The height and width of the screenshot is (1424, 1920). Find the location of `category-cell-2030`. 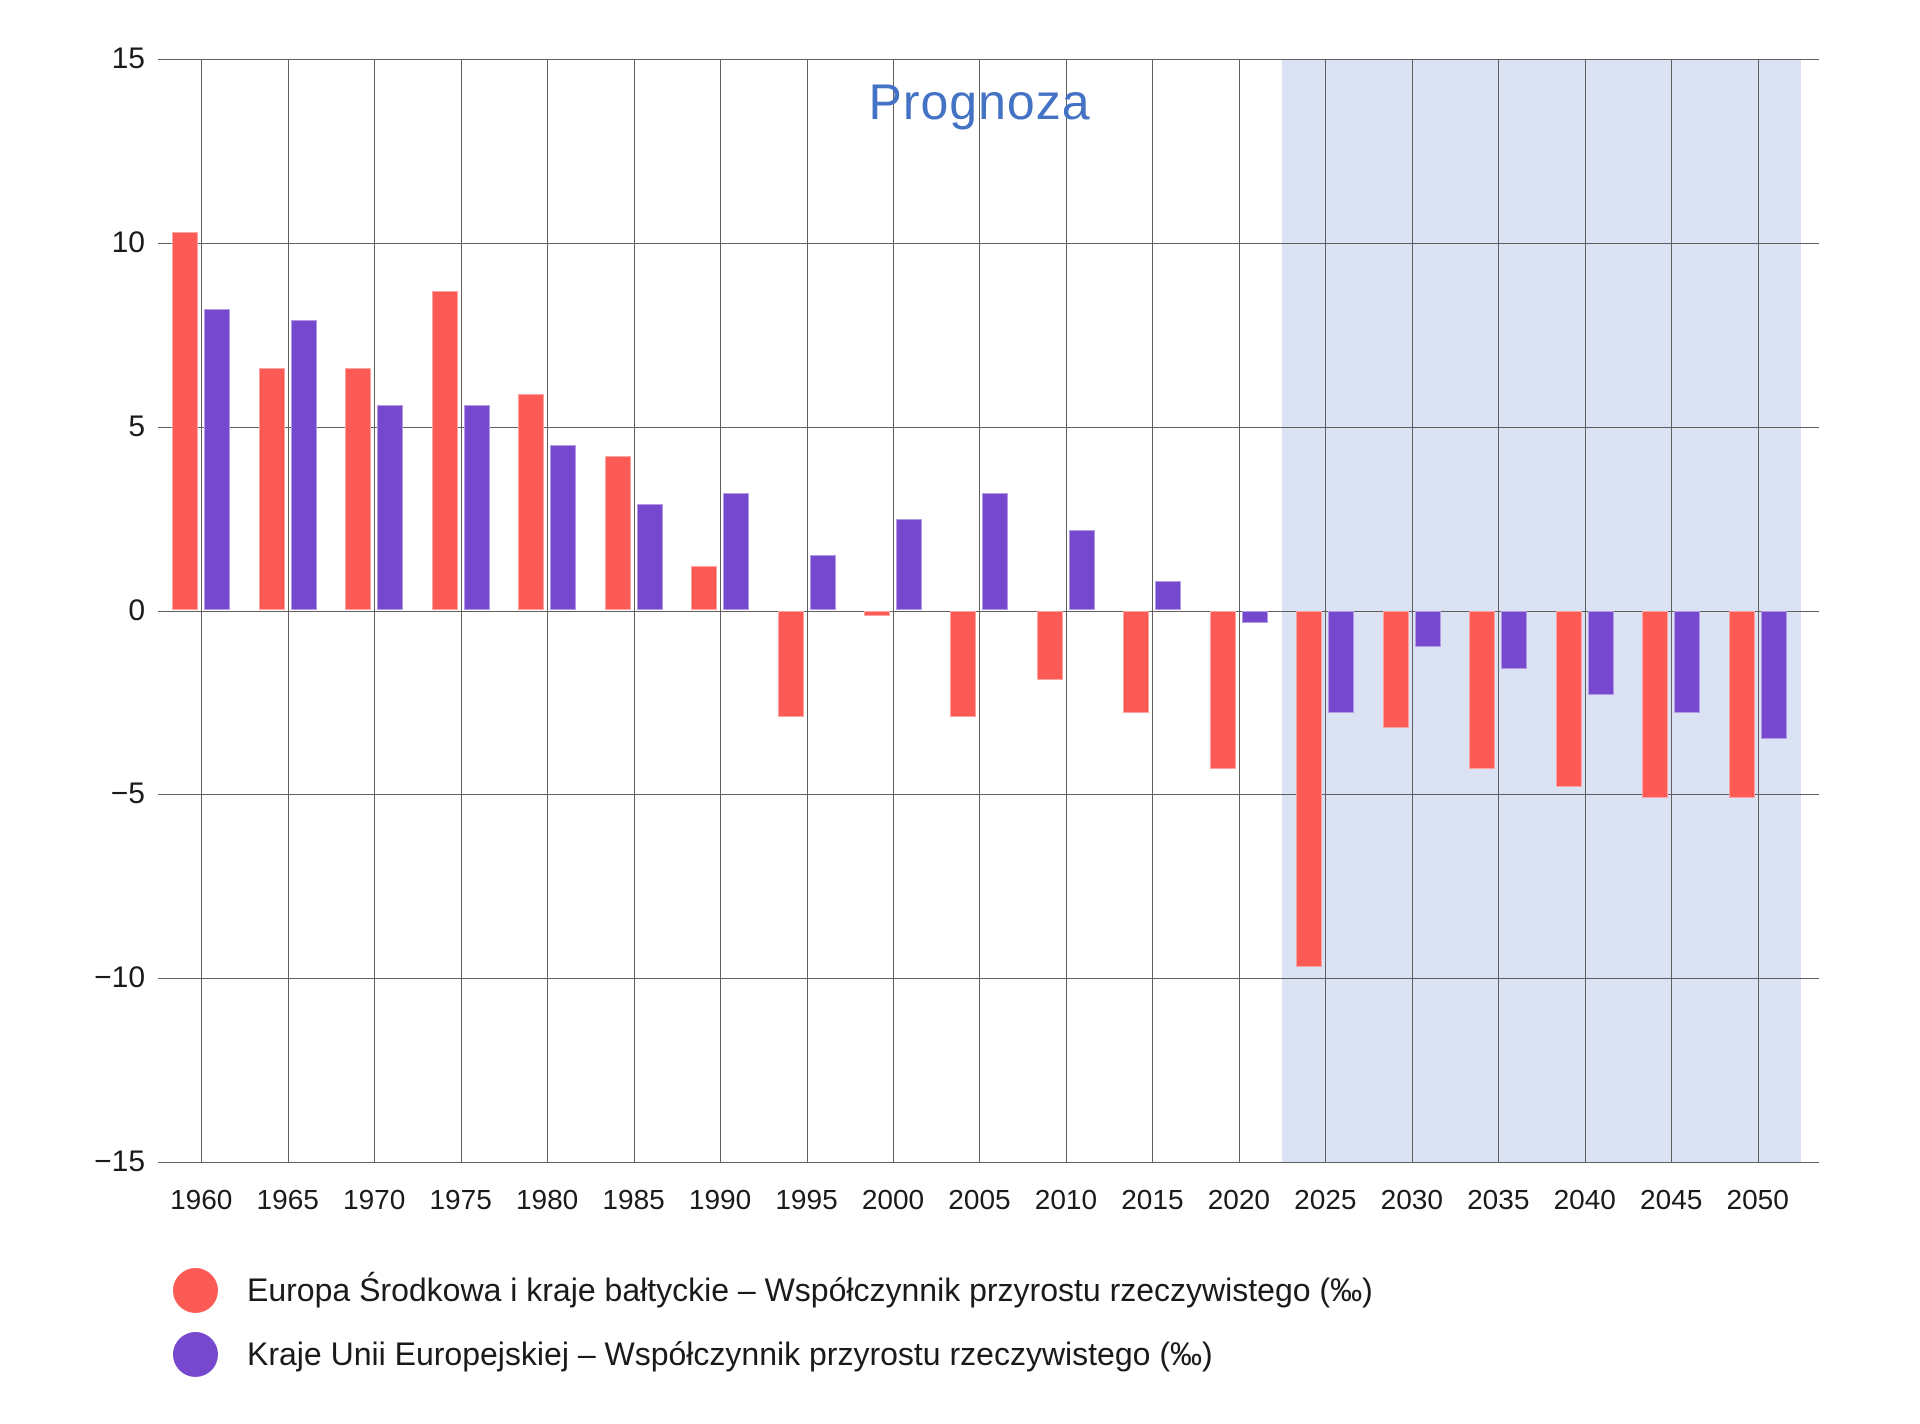

category-cell-2030 is located at coordinates (1412, 610).